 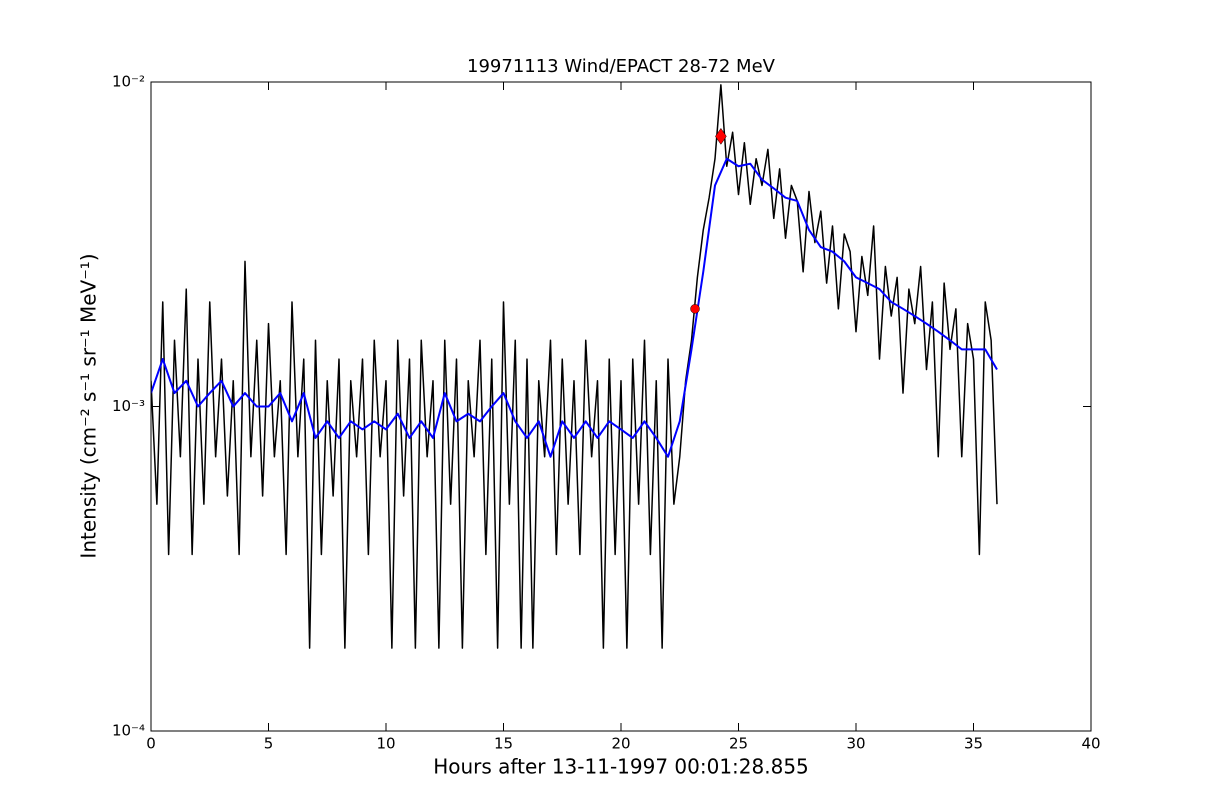 What do you see at coordinates (128, 406) in the screenshot?
I see `y-tick-label: 10⁻³` at bounding box center [128, 406].